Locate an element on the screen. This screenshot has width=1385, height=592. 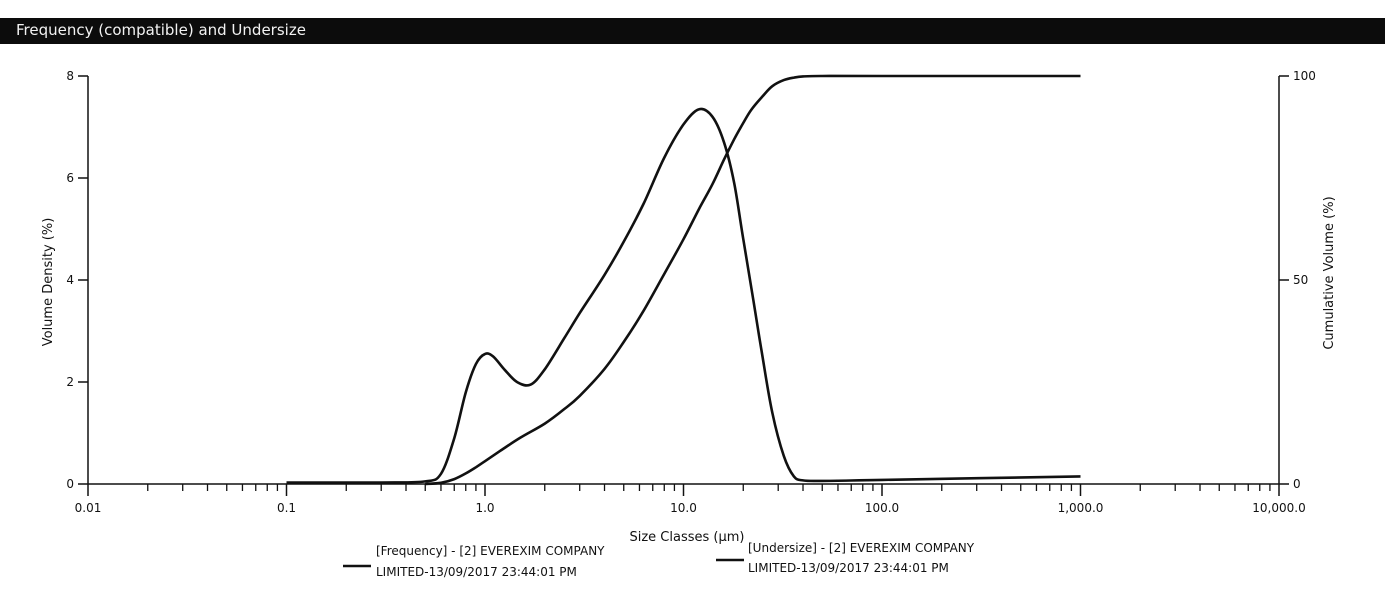
y-left-tick-label: 6 is located at coordinates (70, 178).